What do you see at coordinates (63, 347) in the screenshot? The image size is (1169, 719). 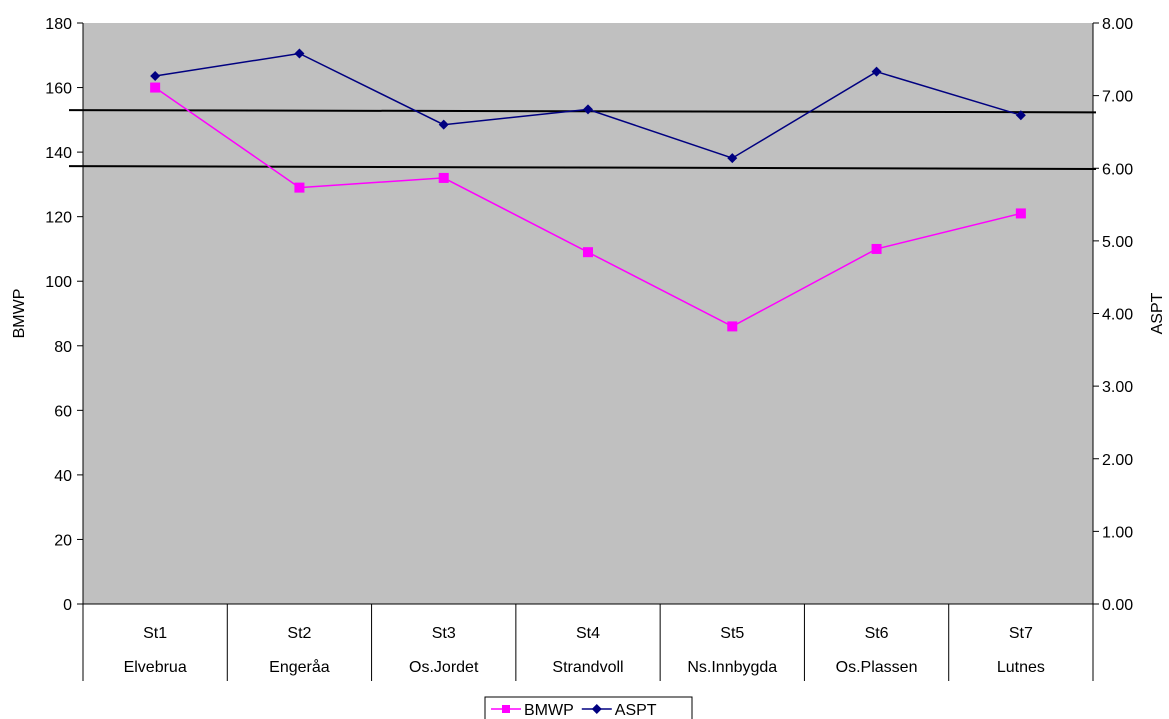 I see `y-left-tick-label: 80` at bounding box center [63, 347].